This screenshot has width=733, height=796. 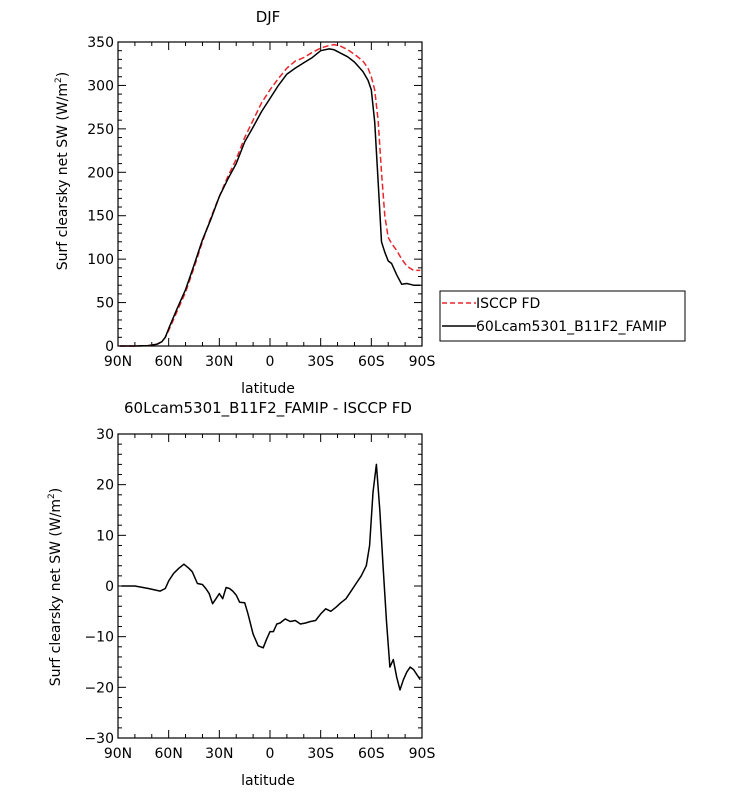 I want to click on legend: ISCCP FD 60Lcam5301_B11F2_FAMIP, so click(x=562, y=316).